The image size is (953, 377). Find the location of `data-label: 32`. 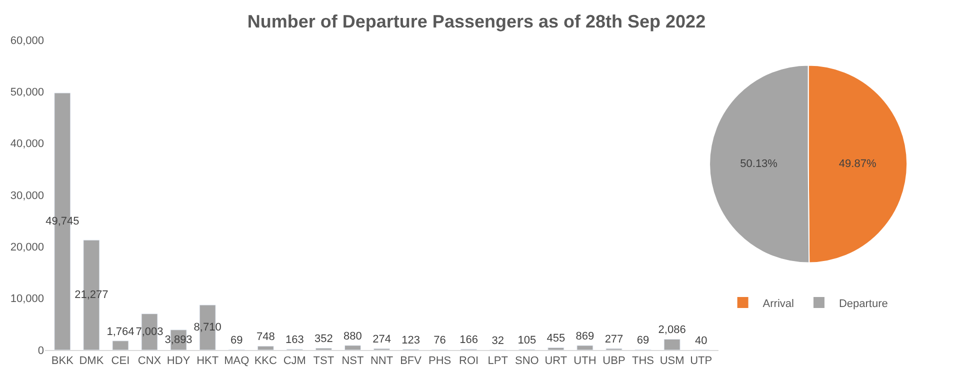

data-label: 32 is located at coordinates (498, 340).